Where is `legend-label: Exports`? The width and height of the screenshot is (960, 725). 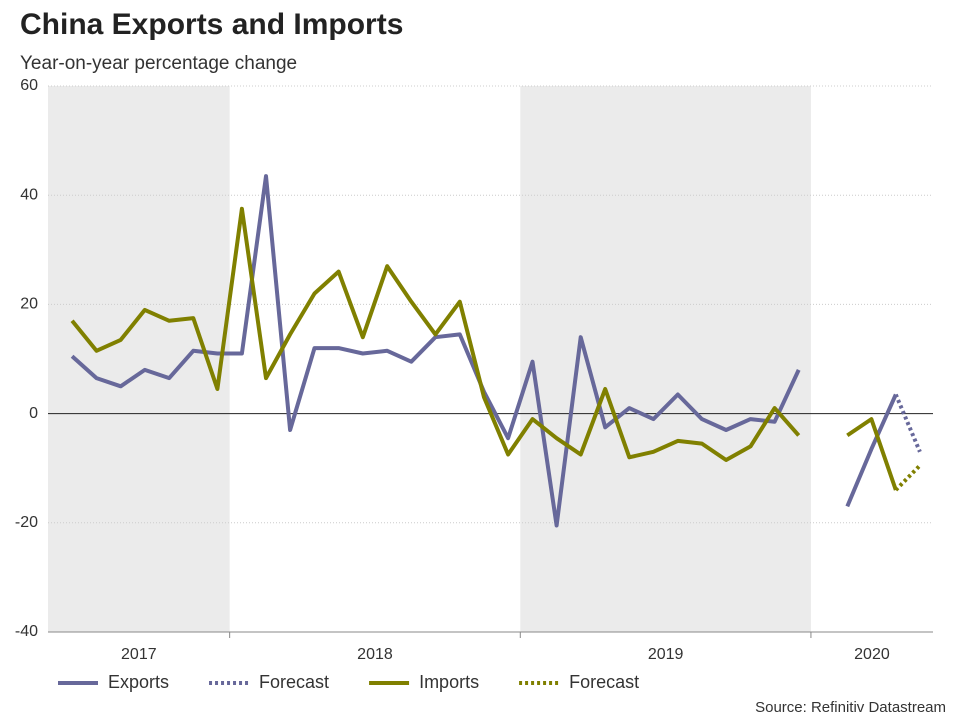
legend-label: Exports is located at coordinates (138, 682).